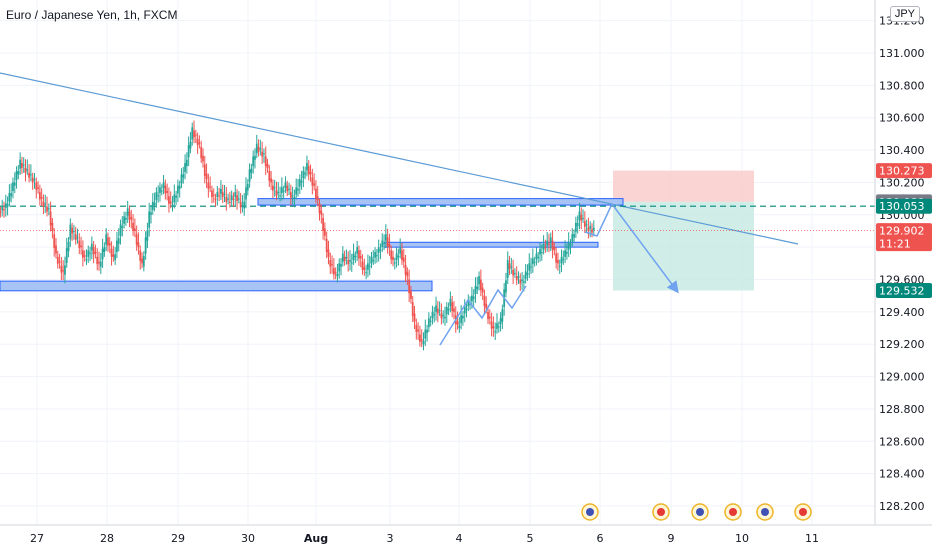 The image size is (932, 550). Describe the element at coordinates (671, 538) in the screenshot. I see `time-tick-label: 9` at that location.